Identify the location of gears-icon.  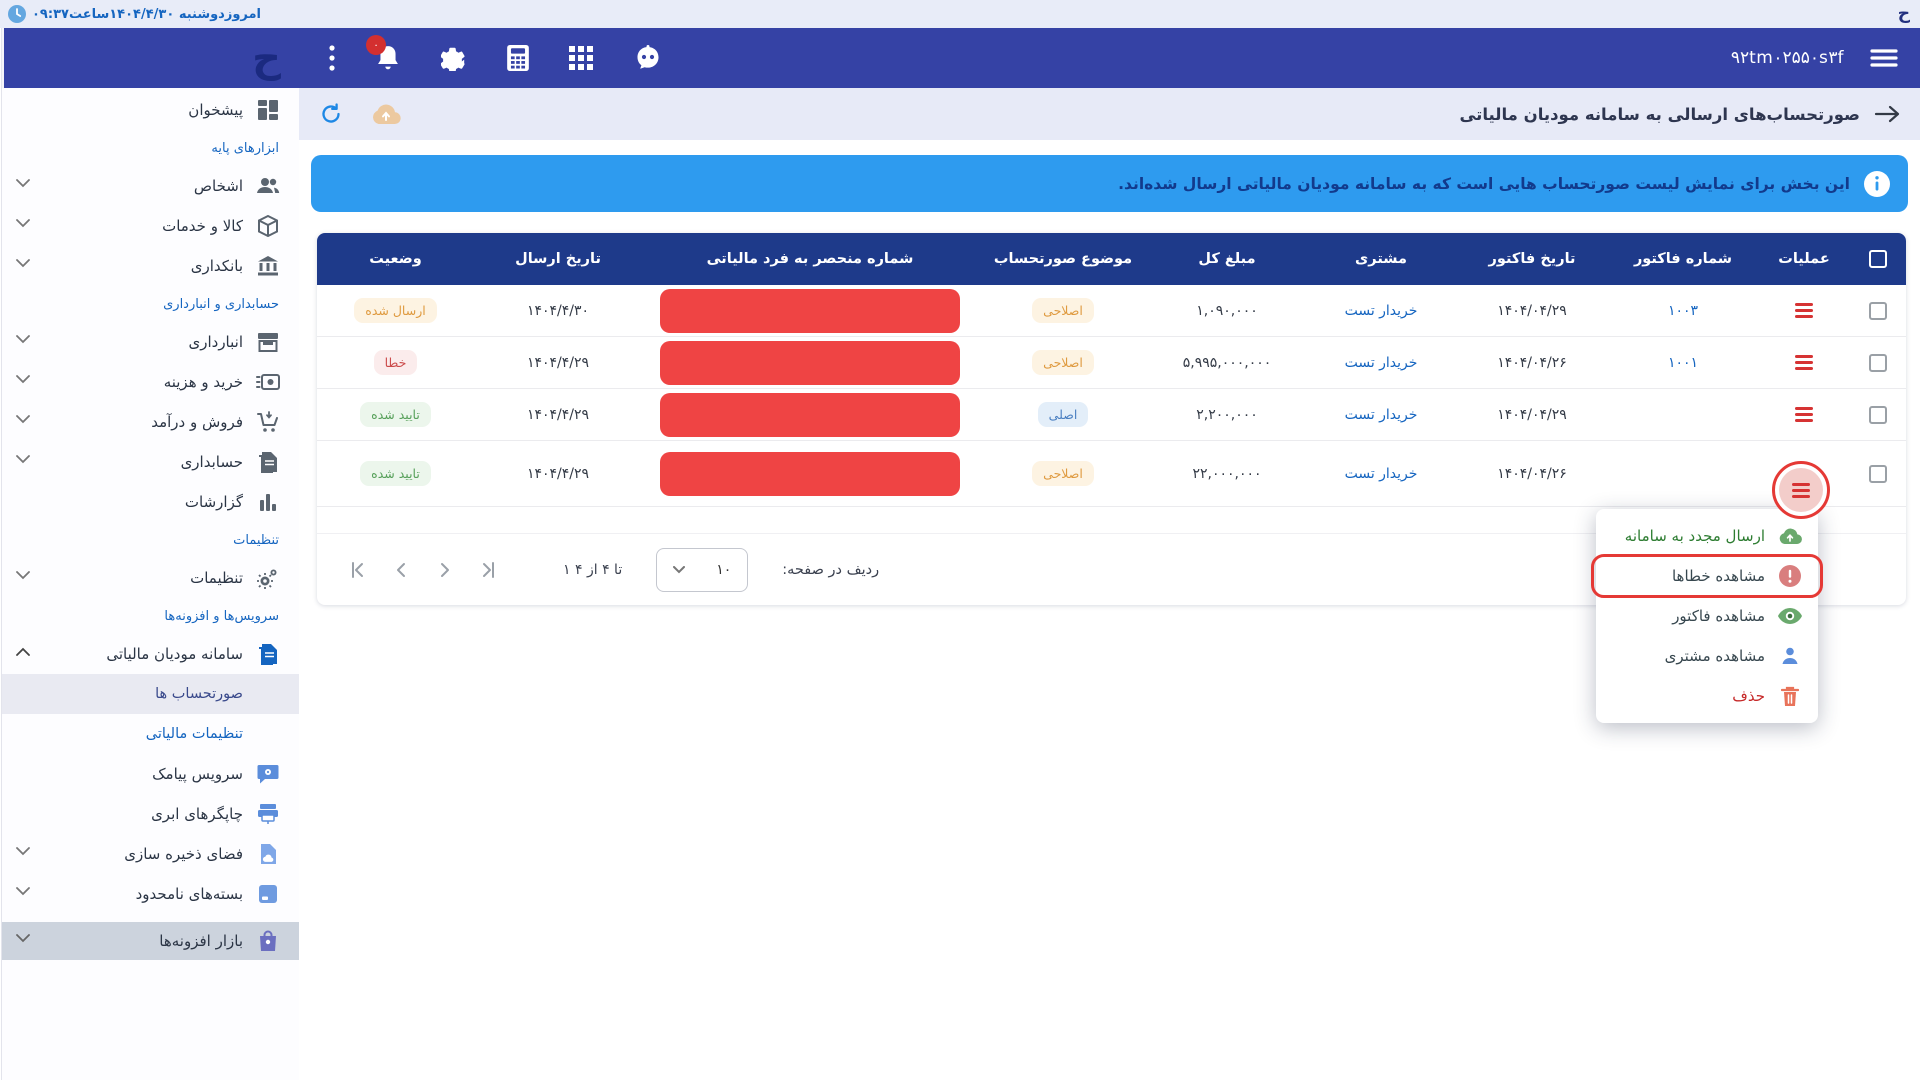
(268, 578).